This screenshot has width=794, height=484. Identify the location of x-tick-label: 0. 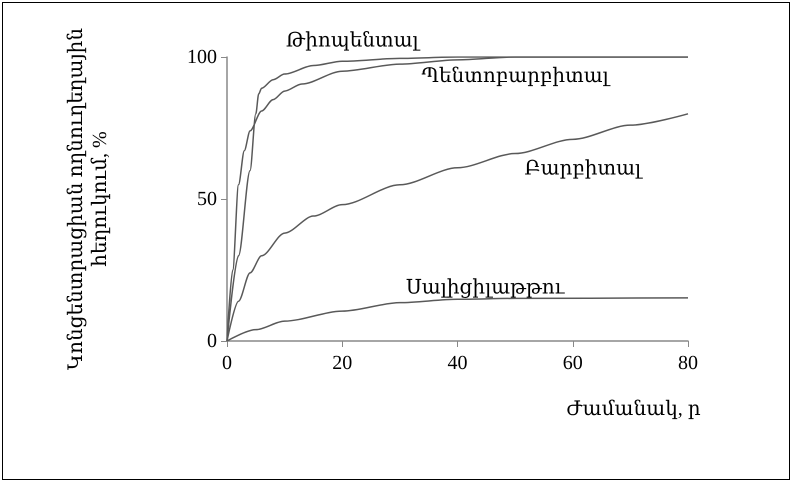
(227, 363).